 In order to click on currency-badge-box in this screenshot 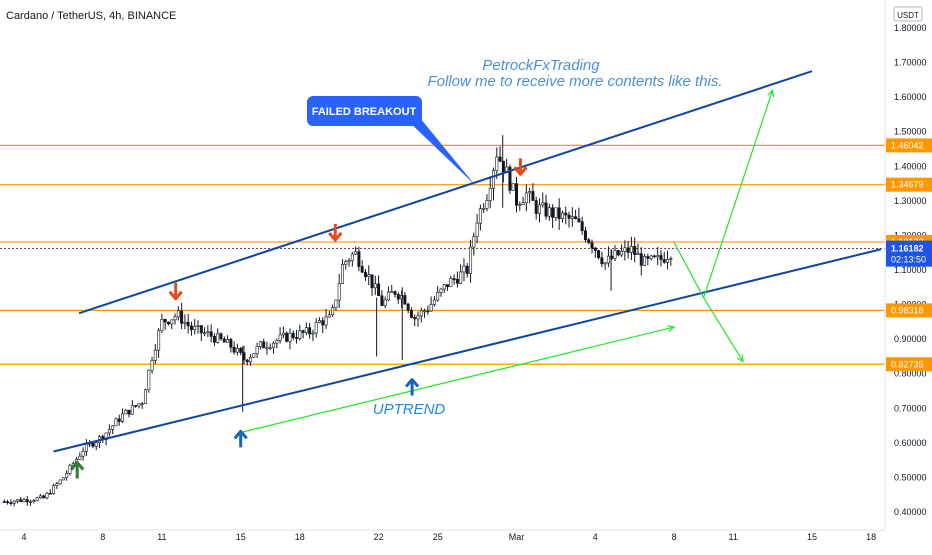, I will do `click(908, 14)`.